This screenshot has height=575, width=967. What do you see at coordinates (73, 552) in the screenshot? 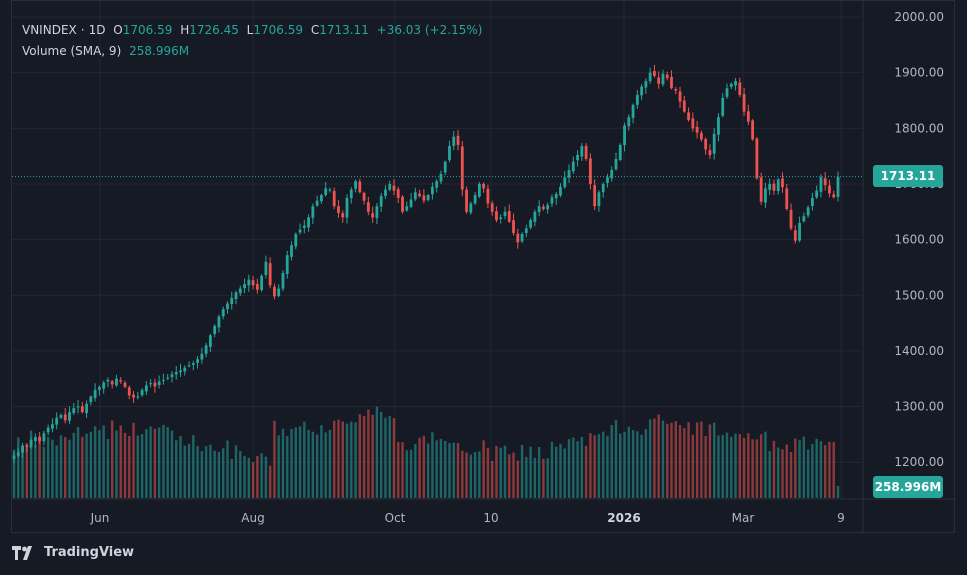
I see `tradingview-brand: TradingView` at bounding box center [73, 552].